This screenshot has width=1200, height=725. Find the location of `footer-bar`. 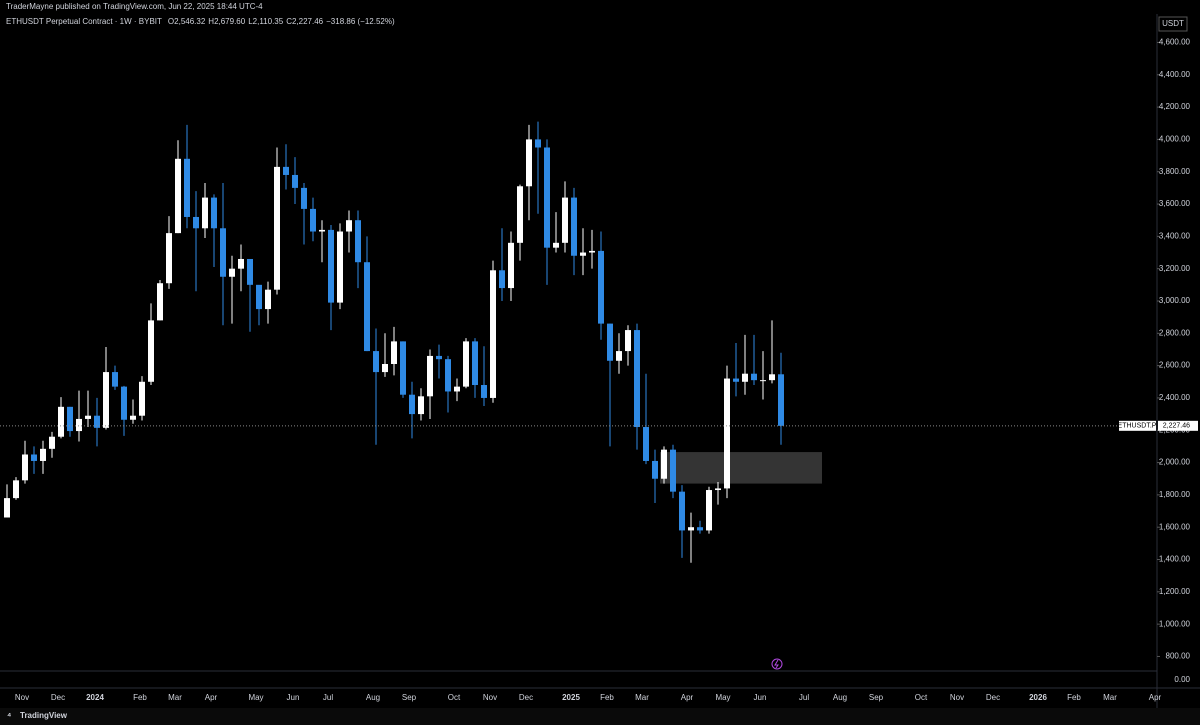

footer-bar is located at coordinates (600, 716).